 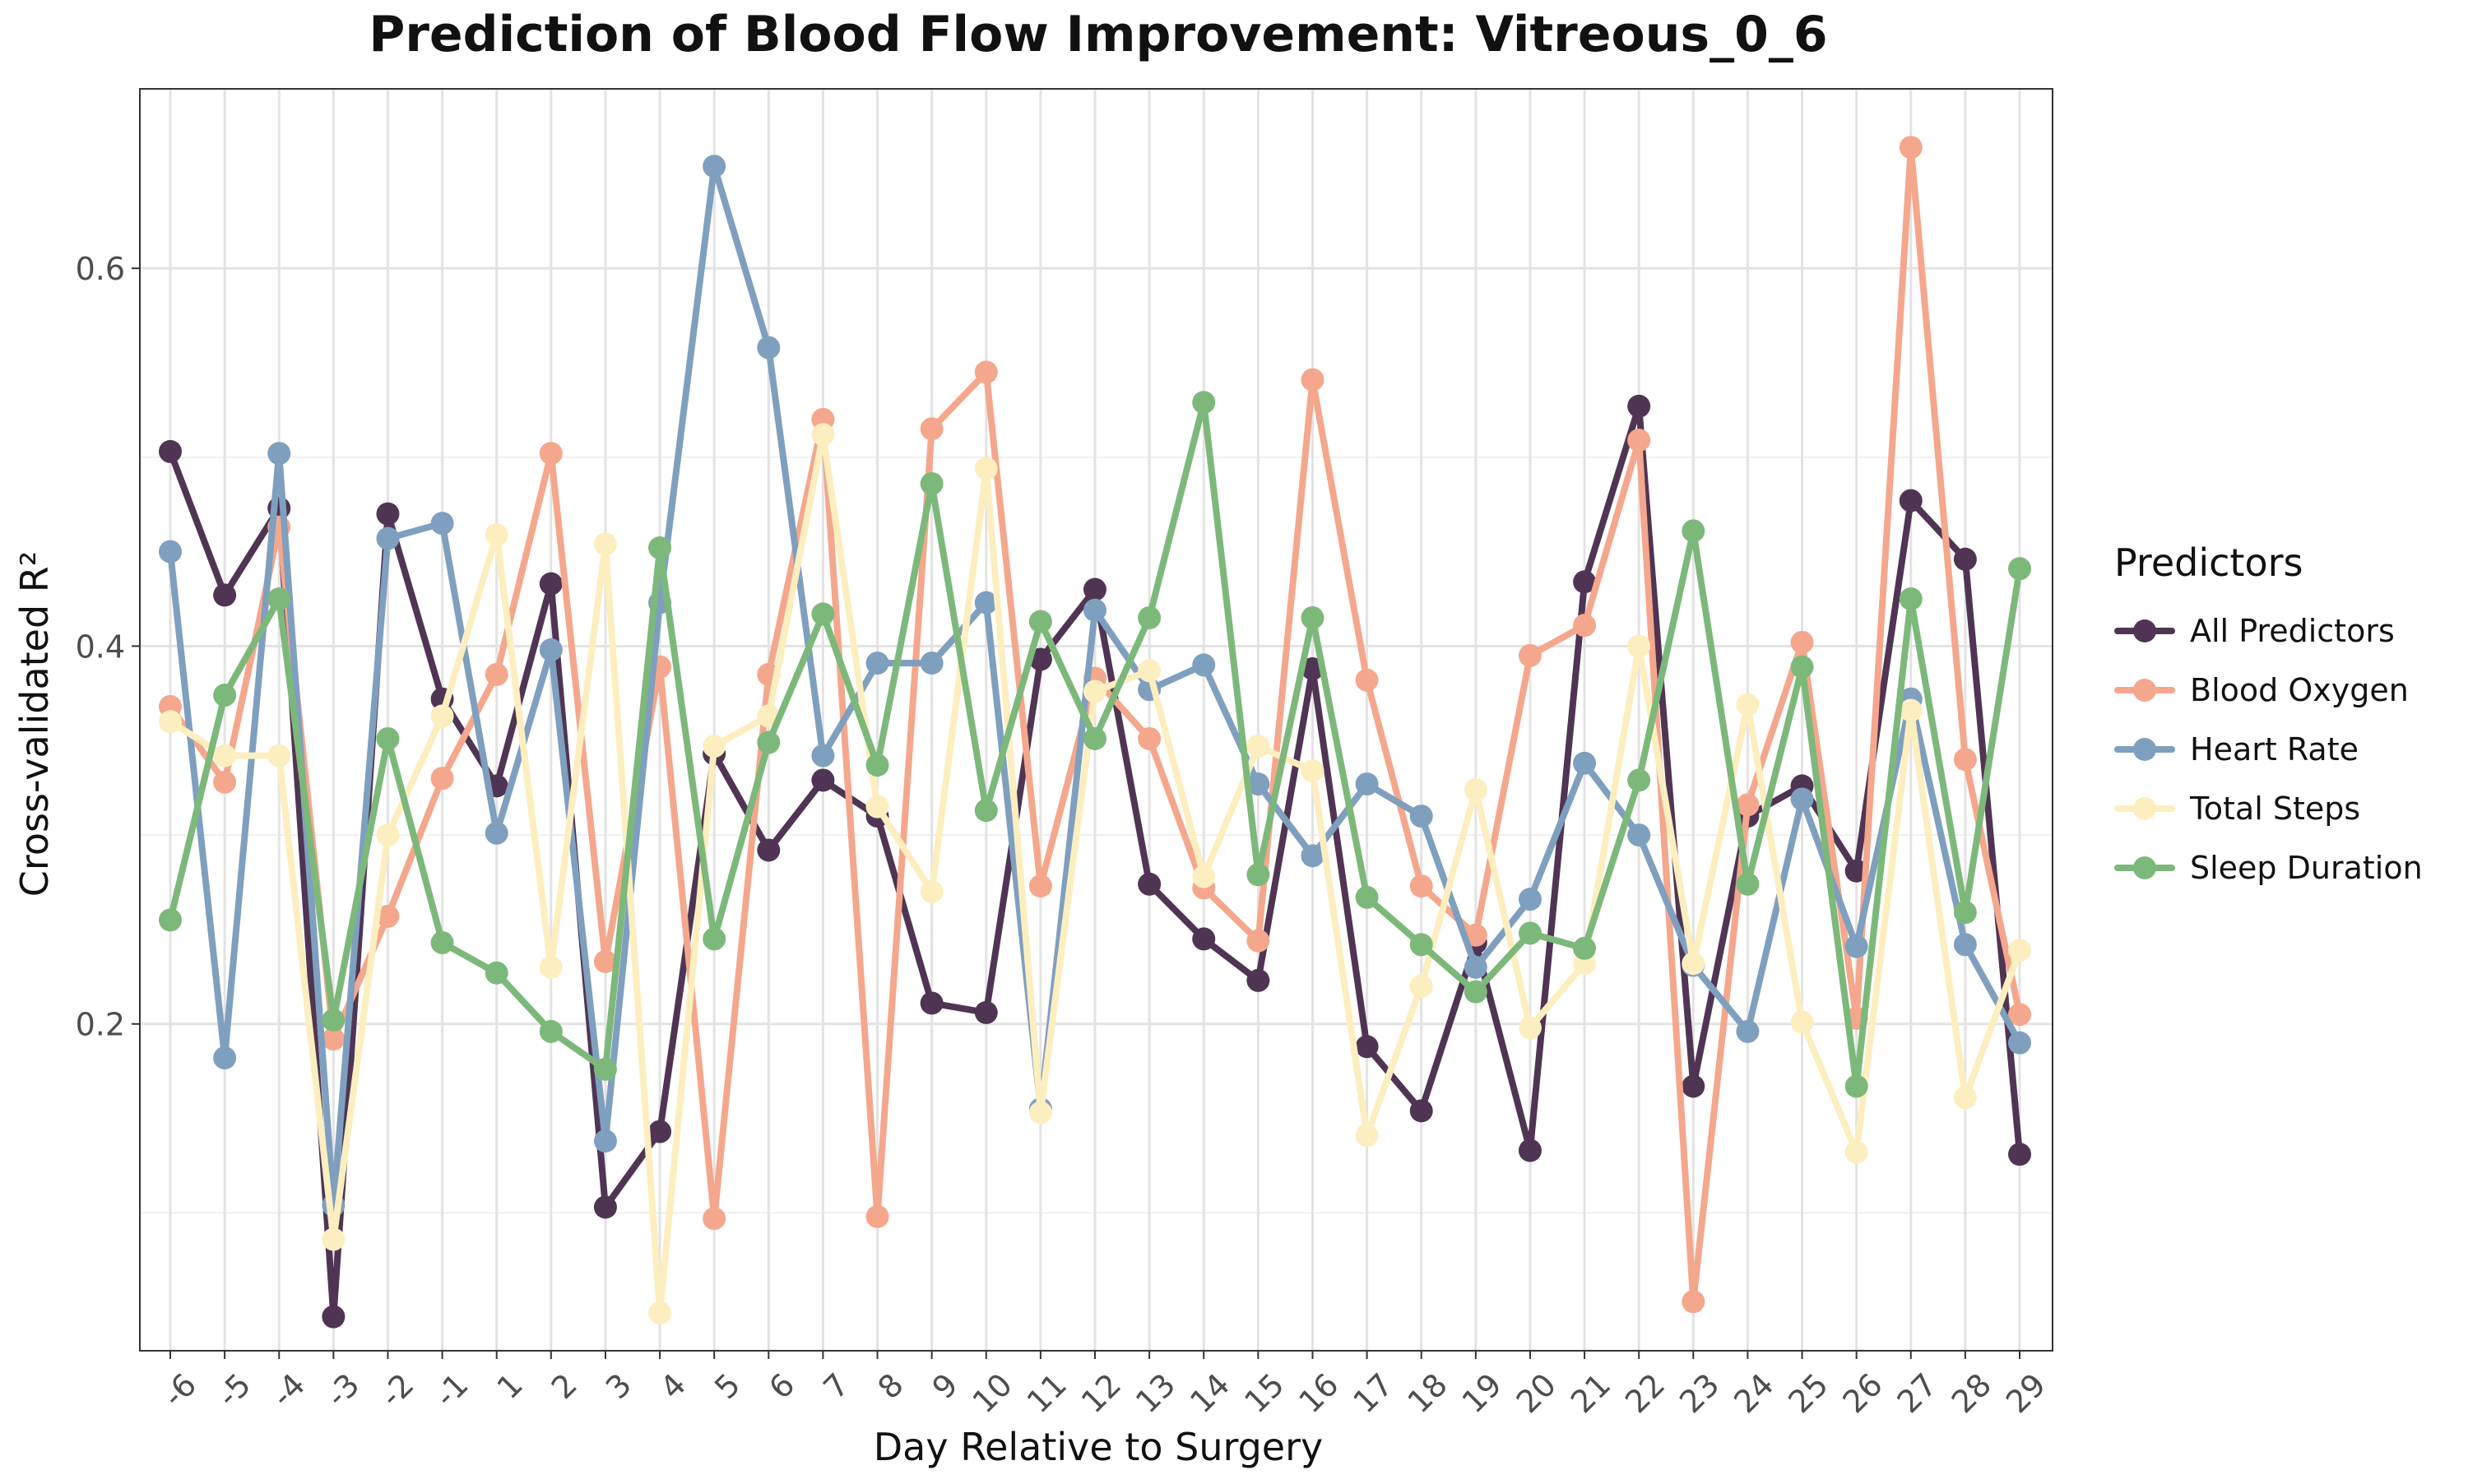 I want to click on x-tick-label: 2, so click(x=564, y=1386).